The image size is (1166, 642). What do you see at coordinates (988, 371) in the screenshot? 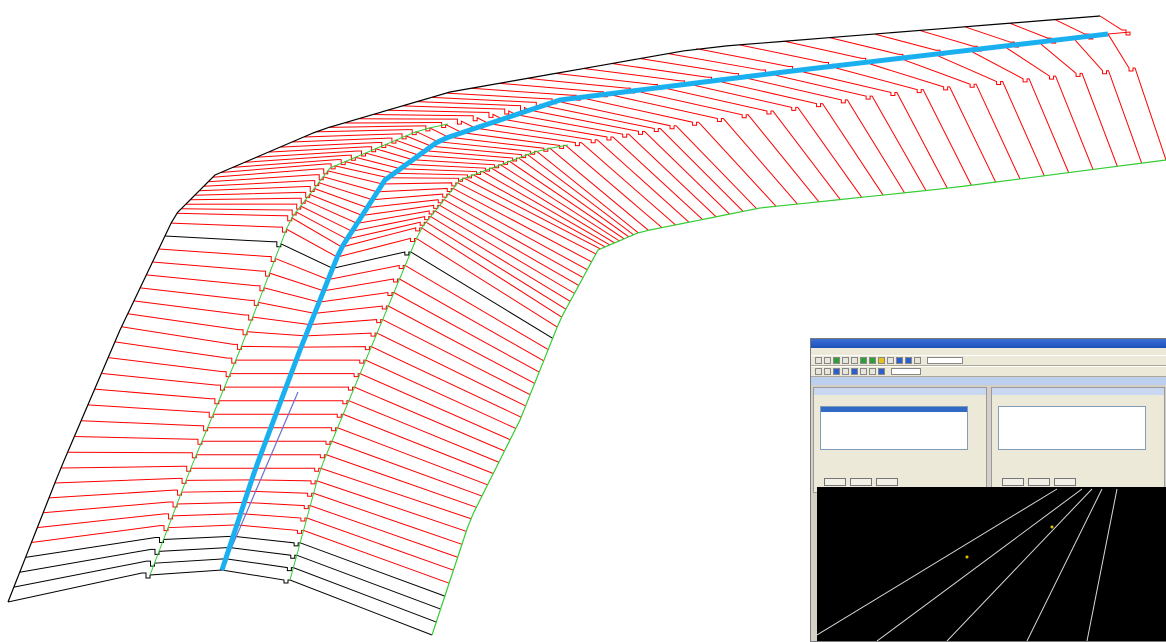
I see `inset-toolbar-secondary` at bounding box center [988, 371].